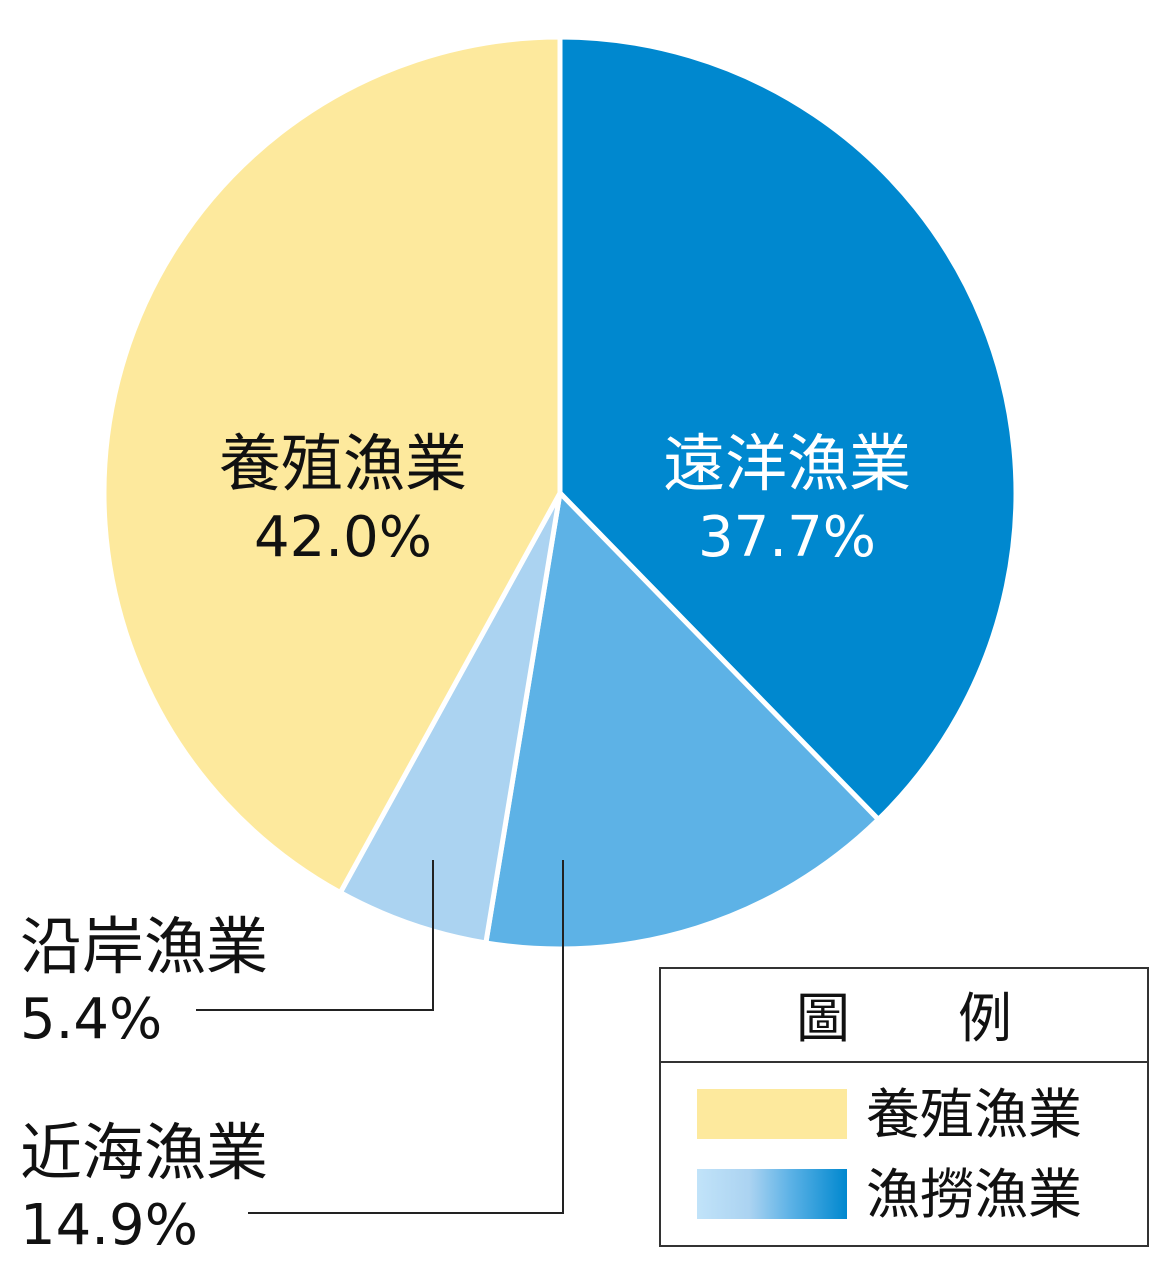 The width and height of the screenshot is (1166, 1271). What do you see at coordinates (449, 718) in the screenshot?
I see `slice-coastal` at bounding box center [449, 718].